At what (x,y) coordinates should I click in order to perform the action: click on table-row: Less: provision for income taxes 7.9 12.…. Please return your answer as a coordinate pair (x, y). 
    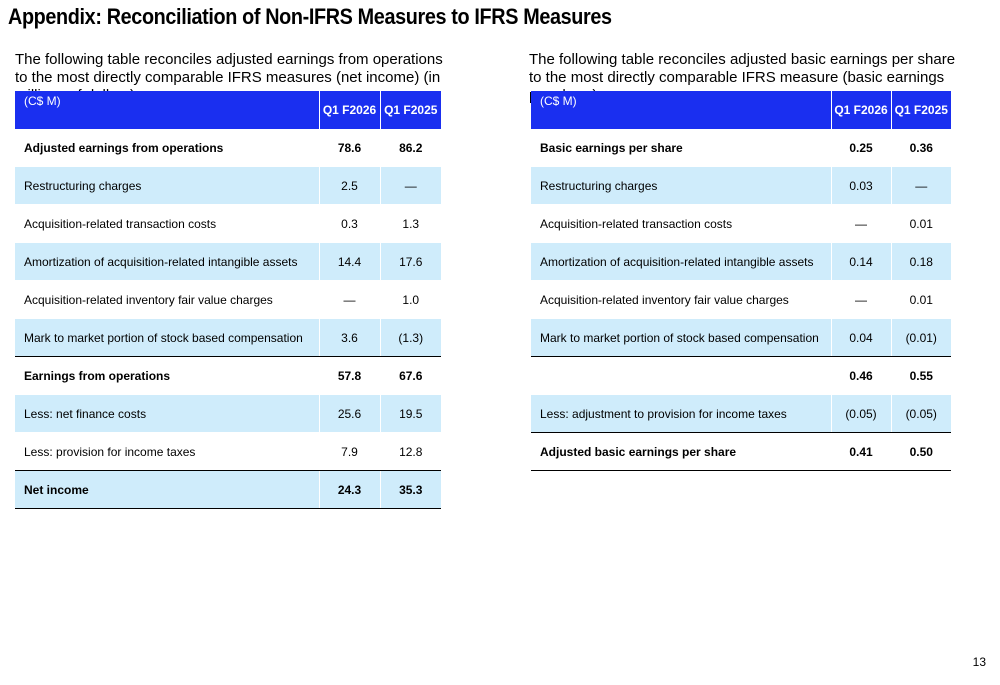
    Looking at the image, I should click on (228, 451).